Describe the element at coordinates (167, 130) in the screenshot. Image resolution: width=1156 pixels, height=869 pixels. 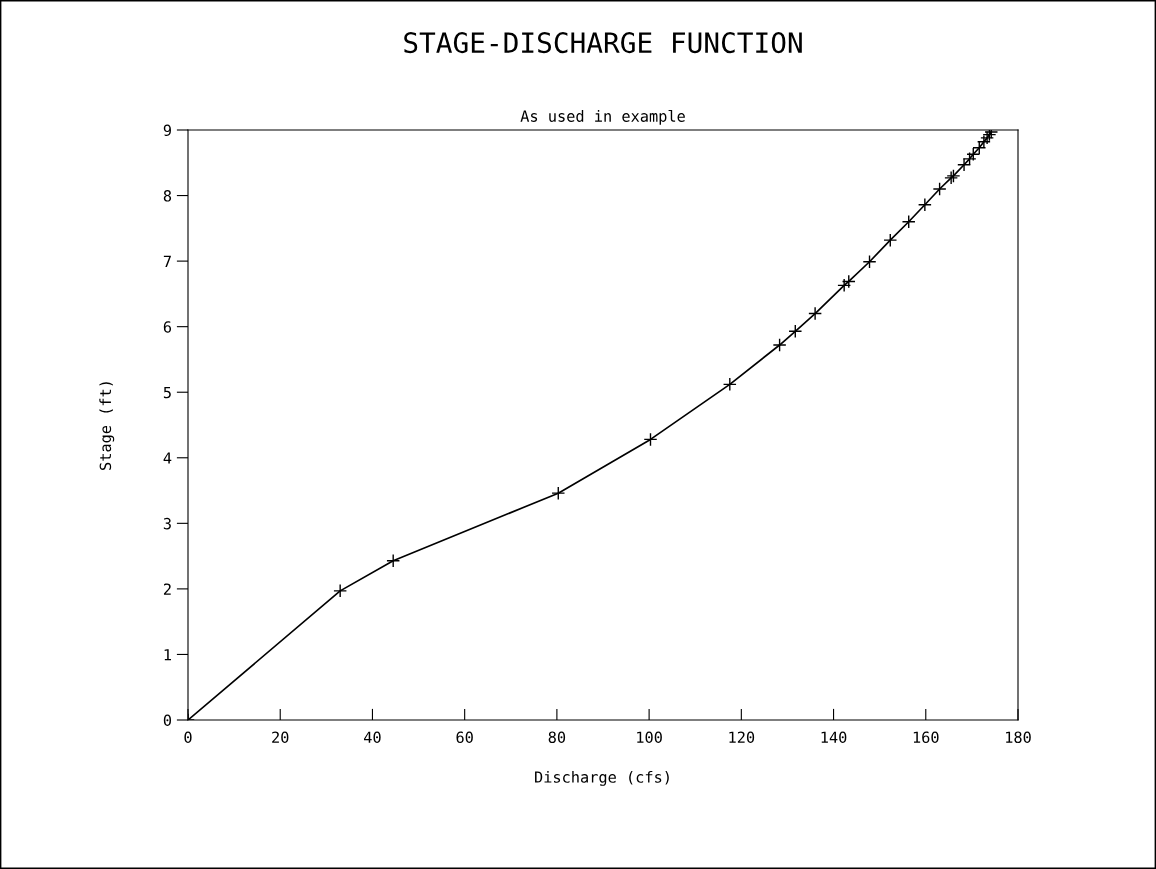
I see `y-tick-label: 9` at that location.